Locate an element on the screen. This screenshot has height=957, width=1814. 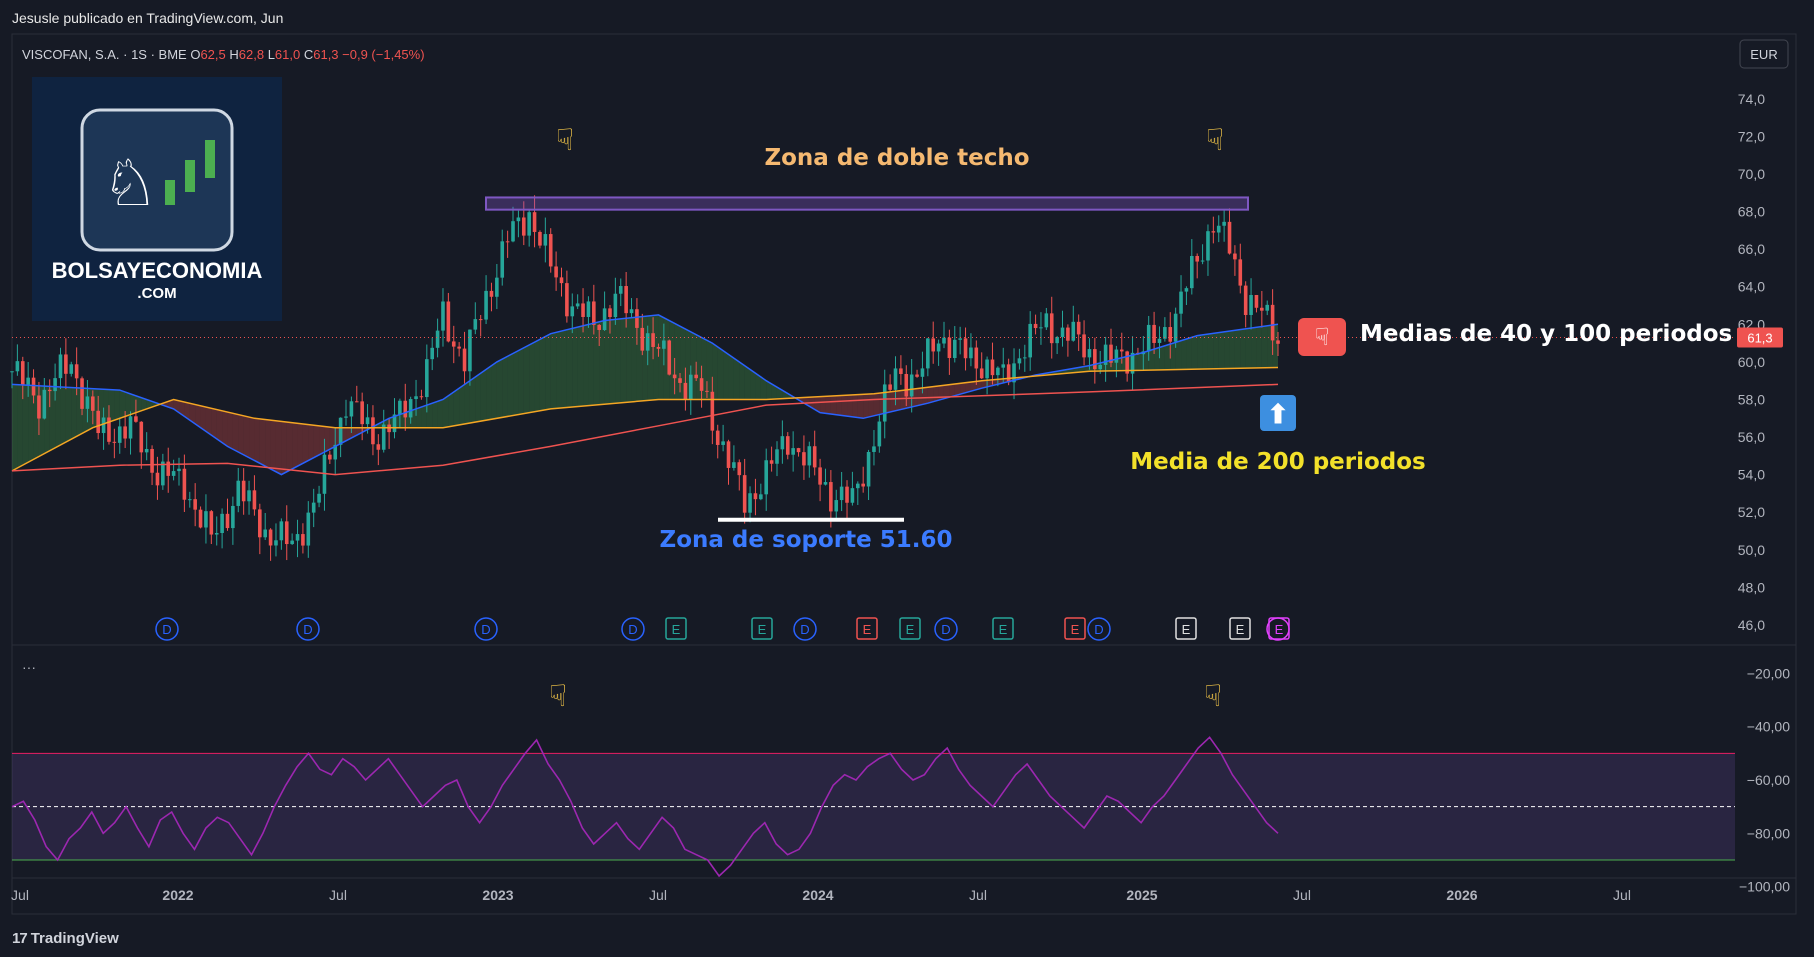
price-axis-label: 68,0 is located at coordinates (1751, 212).